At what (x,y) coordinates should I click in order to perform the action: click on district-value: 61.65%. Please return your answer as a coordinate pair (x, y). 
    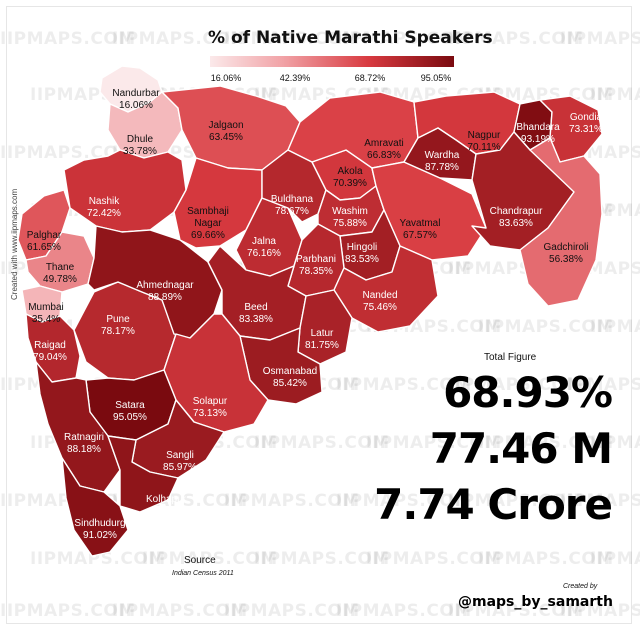
    Looking at the image, I should click on (44, 247).